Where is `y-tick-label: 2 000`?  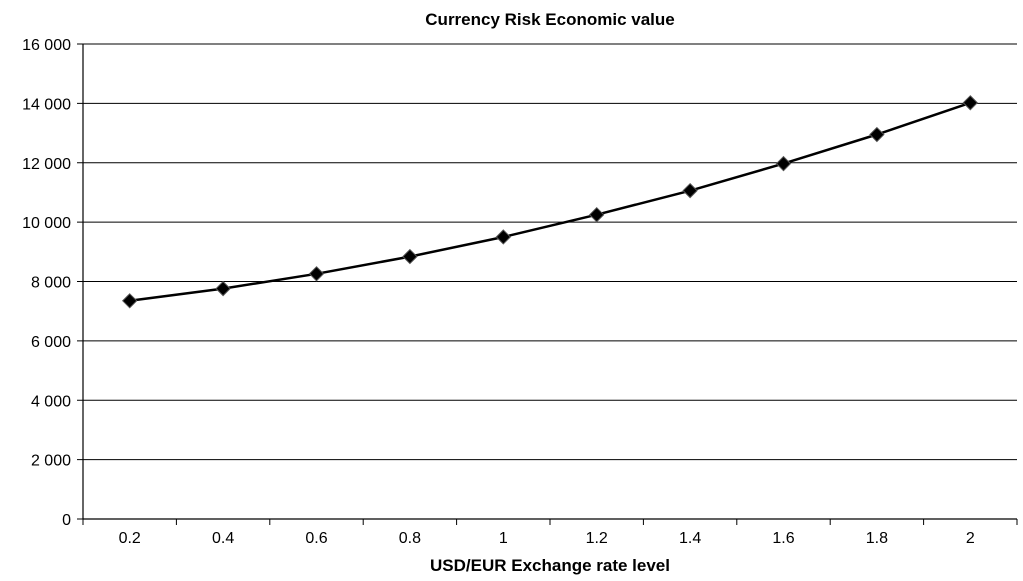
y-tick-label: 2 000 is located at coordinates (51, 461).